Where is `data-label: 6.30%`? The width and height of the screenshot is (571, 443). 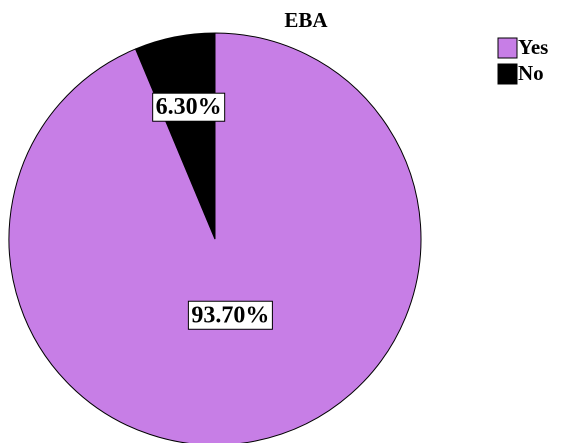 data-label: 6.30% is located at coordinates (189, 107).